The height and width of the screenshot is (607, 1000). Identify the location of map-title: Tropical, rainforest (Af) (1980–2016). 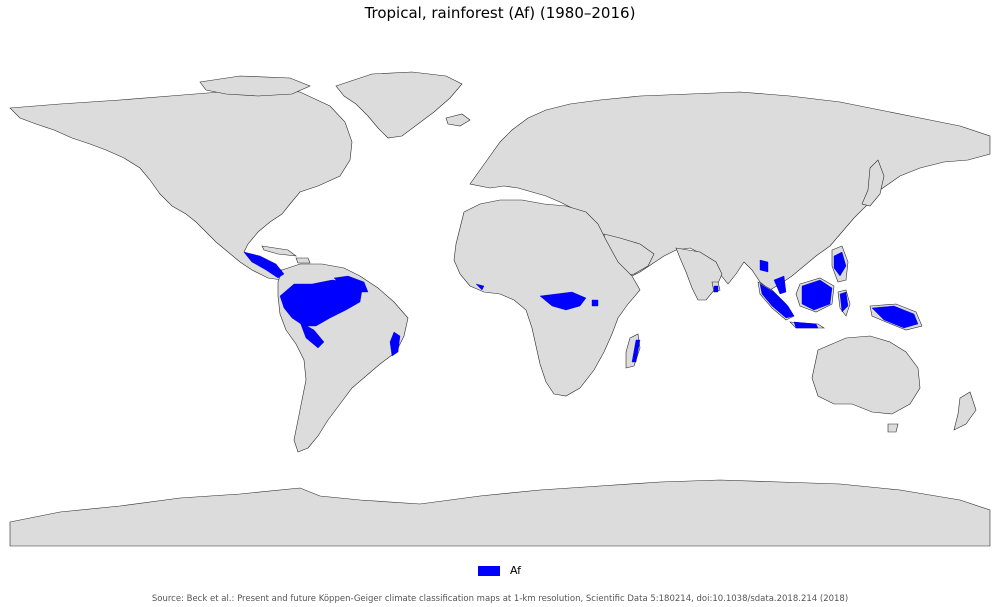
(500, 13).